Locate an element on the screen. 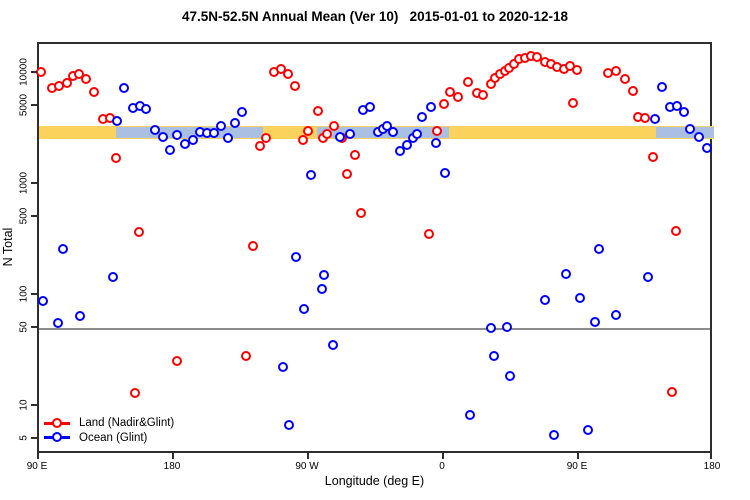 The image size is (750, 500). y-tick-label: 5000 is located at coordinates (24, 105).